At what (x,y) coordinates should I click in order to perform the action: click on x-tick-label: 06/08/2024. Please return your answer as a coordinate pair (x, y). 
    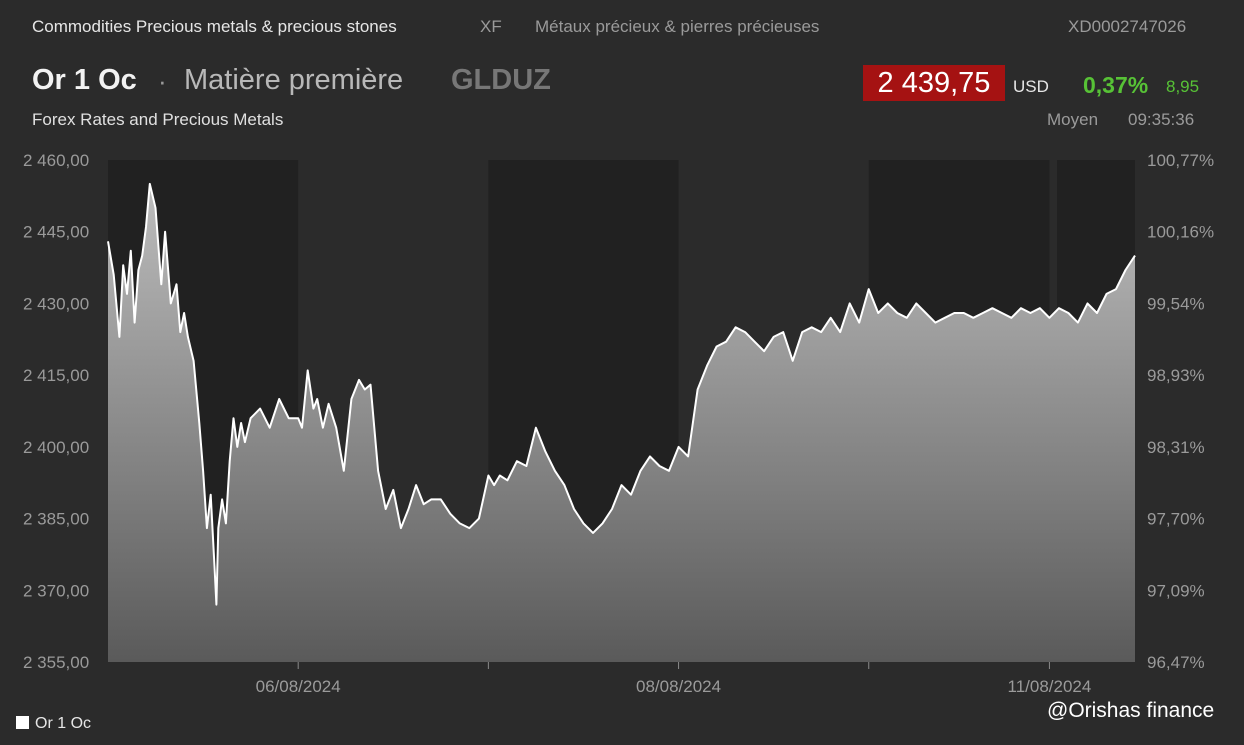
    Looking at the image, I should click on (298, 686).